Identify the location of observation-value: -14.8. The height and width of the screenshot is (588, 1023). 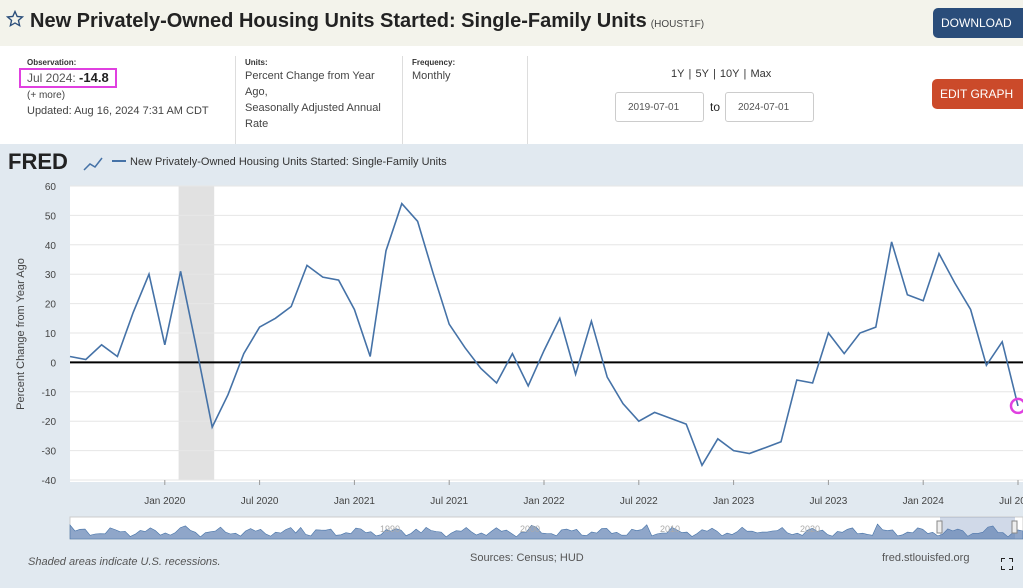
(94, 77).